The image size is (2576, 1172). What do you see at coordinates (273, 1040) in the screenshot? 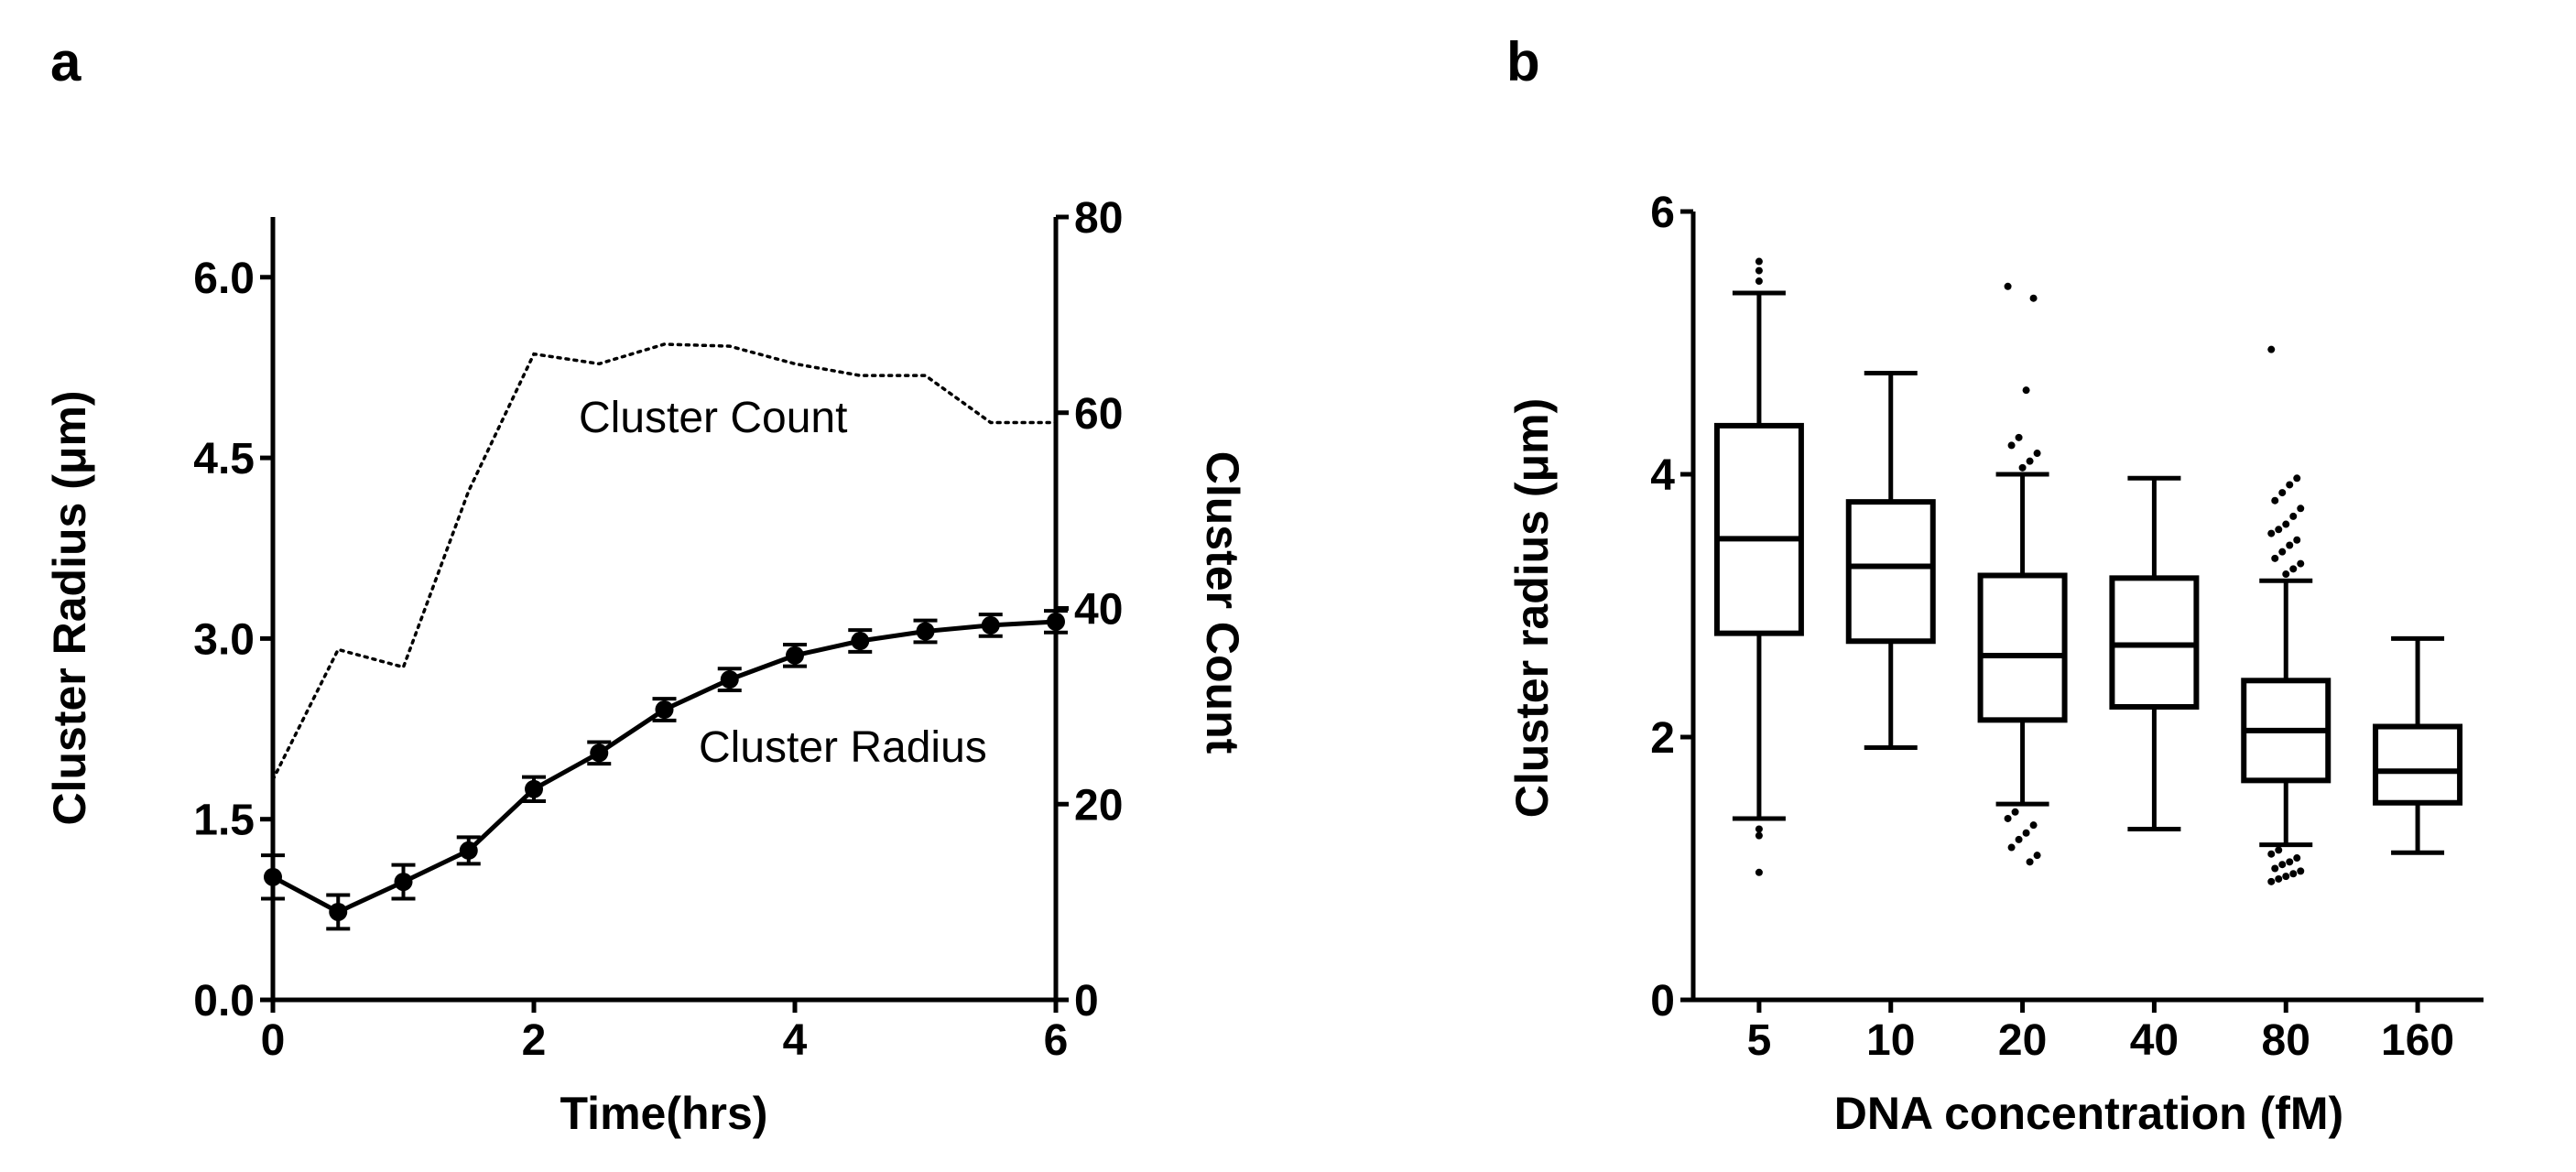
I see `x-tick-label: 0` at bounding box center [273, 1040].